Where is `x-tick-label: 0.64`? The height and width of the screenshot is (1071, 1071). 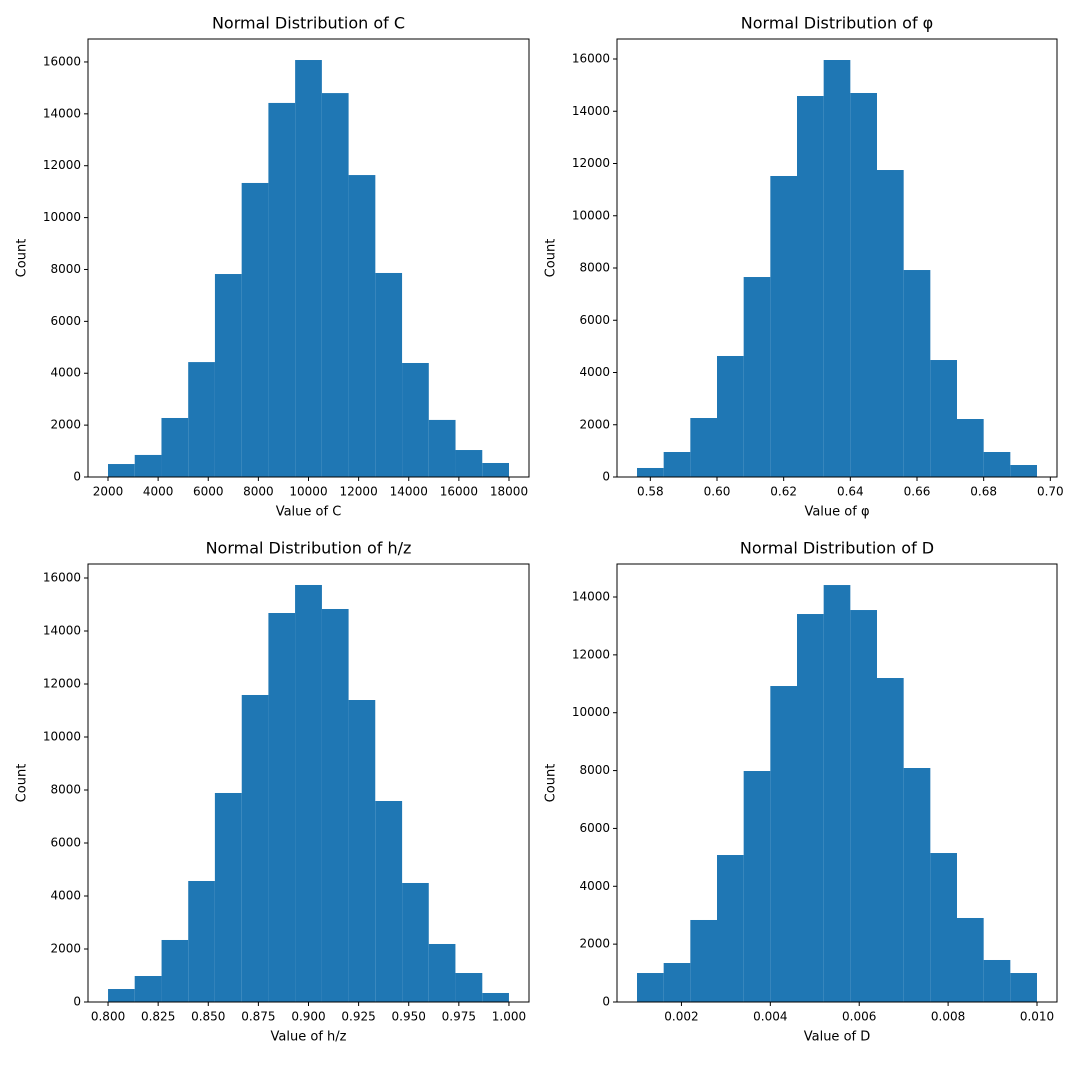
x-tick-label: 0.64 is located at coordinates (850, 492).